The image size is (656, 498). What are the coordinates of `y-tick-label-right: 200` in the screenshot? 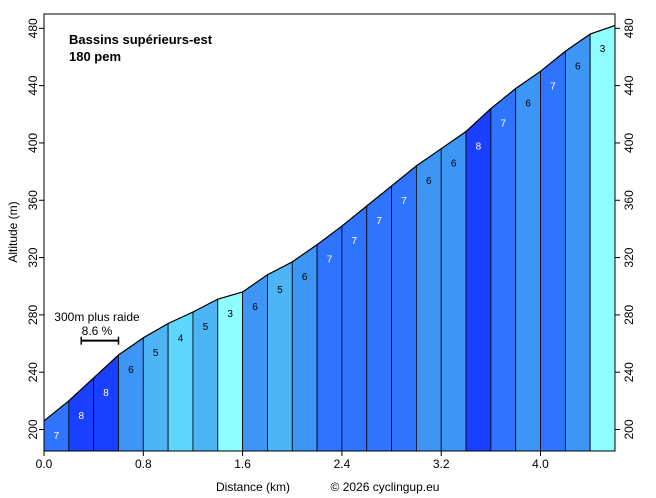 It's located at (629, 429).